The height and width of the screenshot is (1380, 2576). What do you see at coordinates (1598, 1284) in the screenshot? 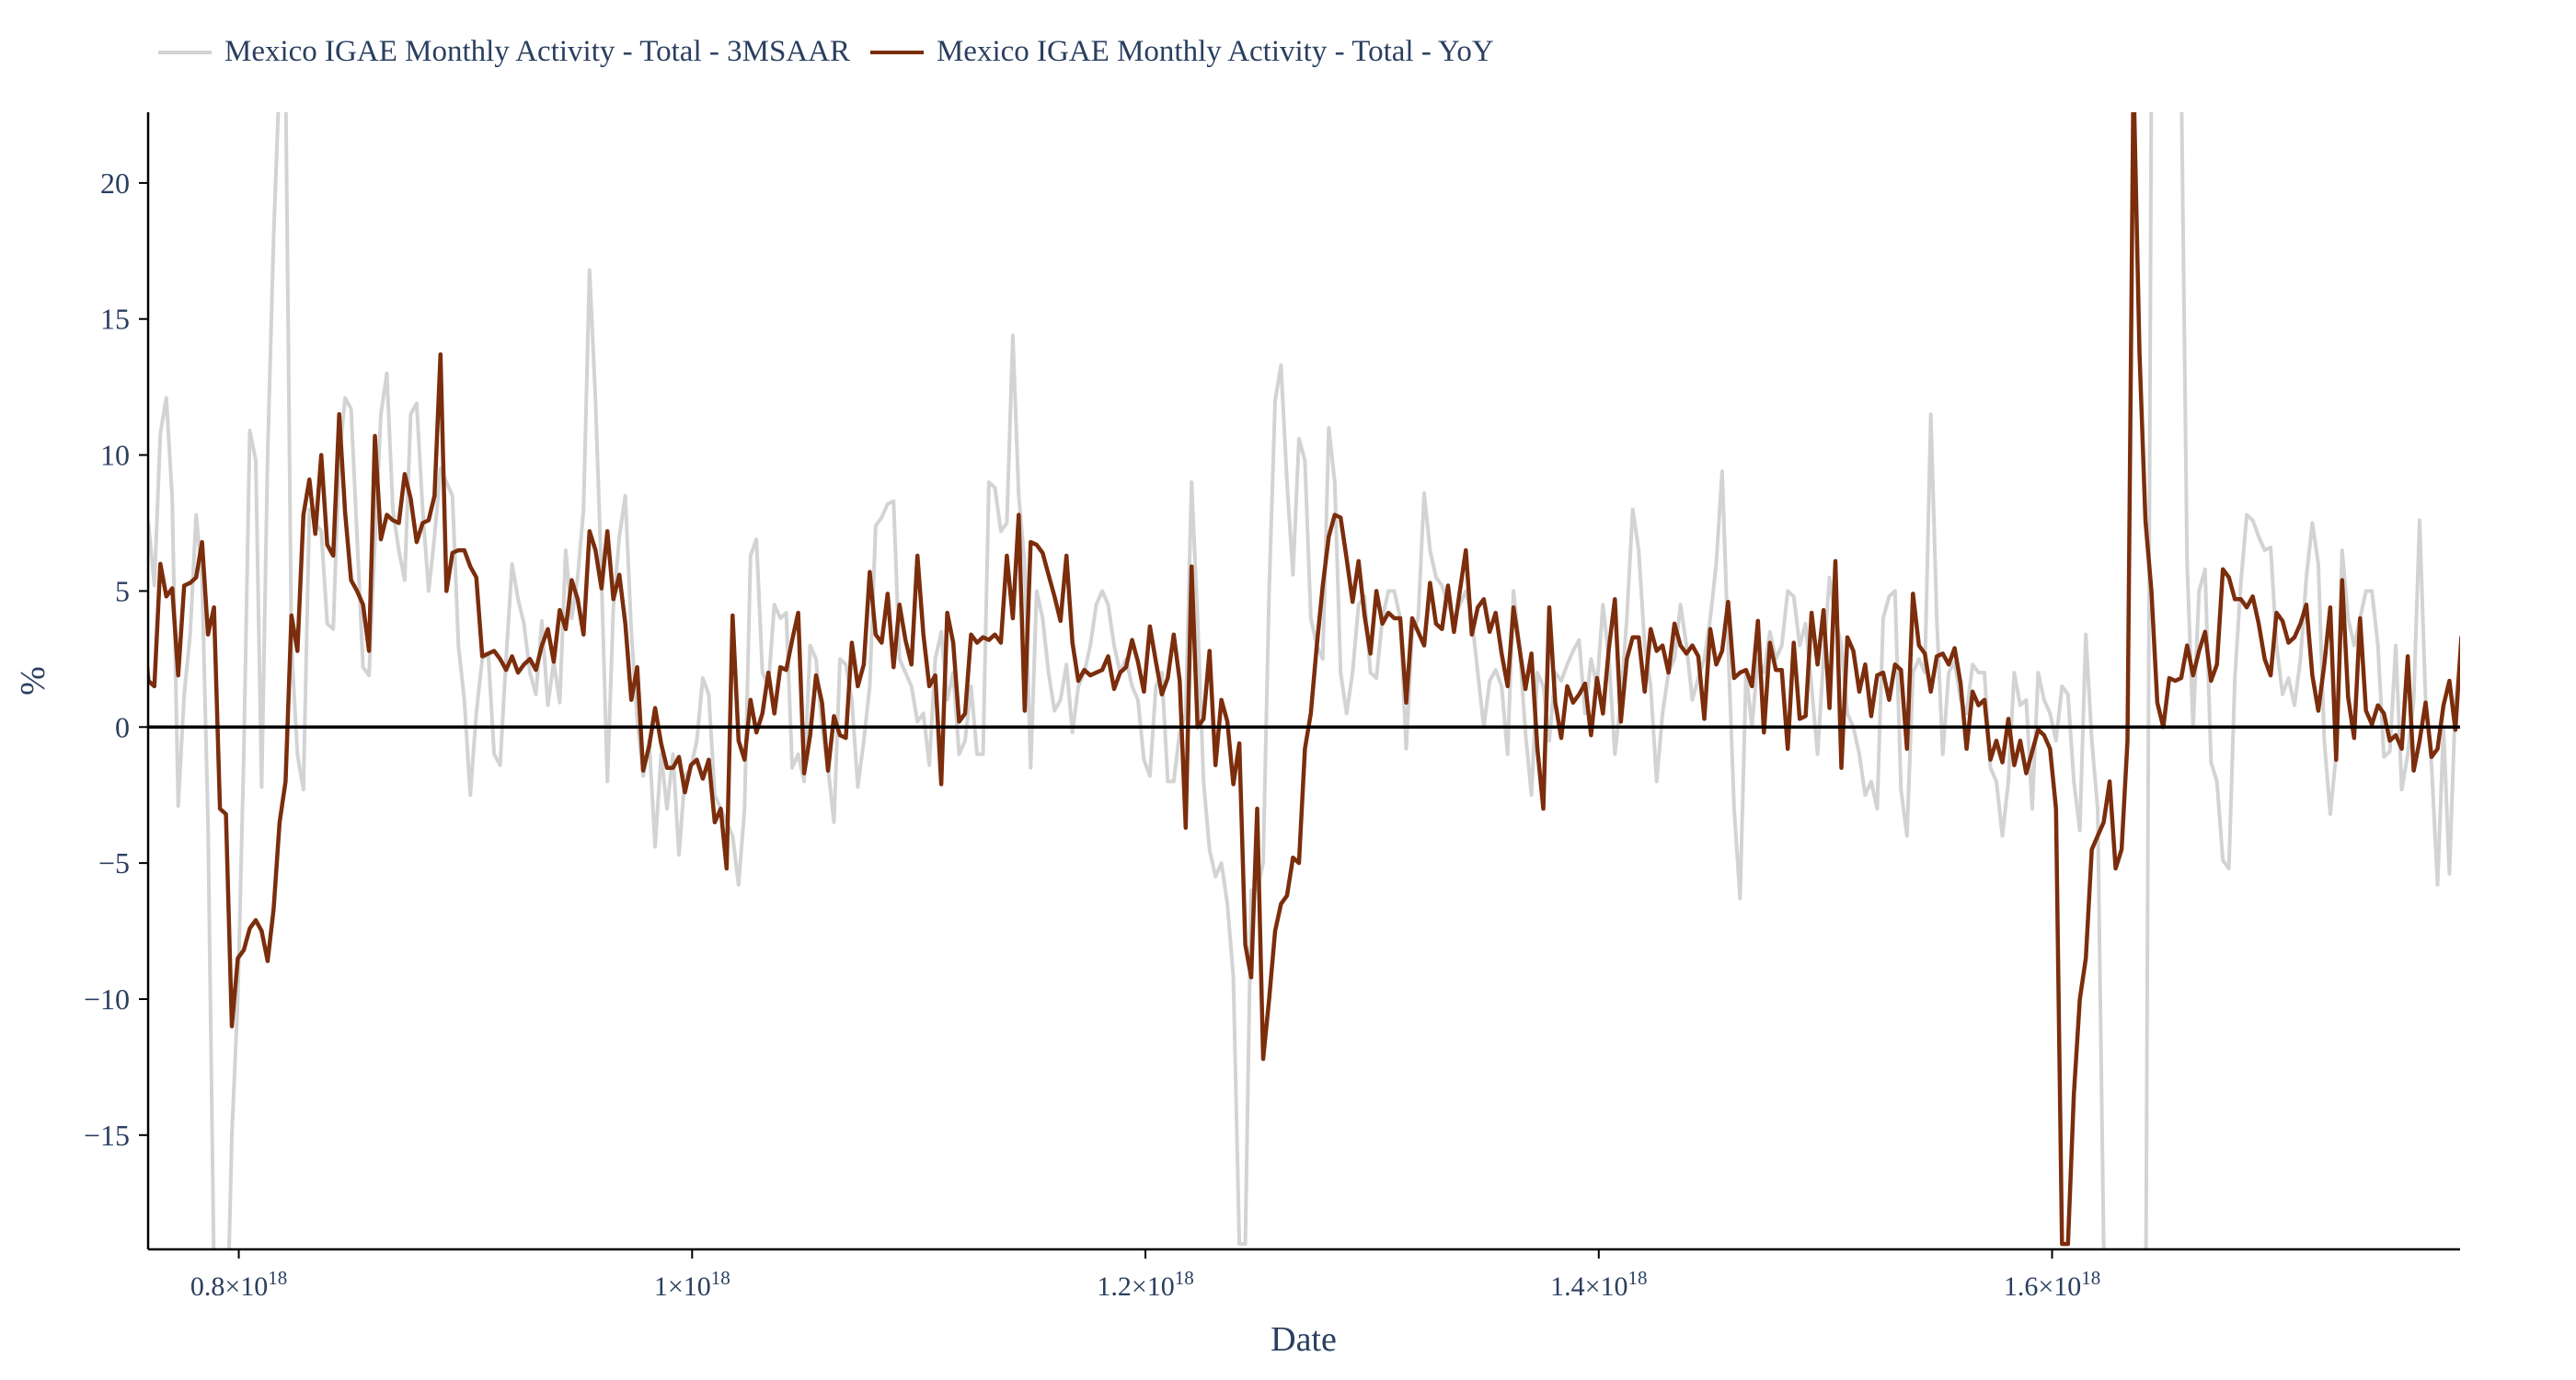
I see `x-tick-label: 1.4×10¹⁸` at bounding box center [1598, 1284].